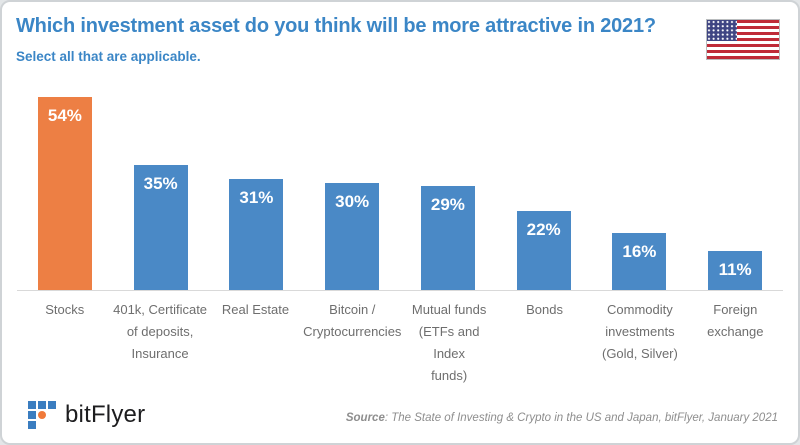 The width and height of the screenshot is (800, 445). I want to click on bar-value-label: 29%, so click(447, 204).